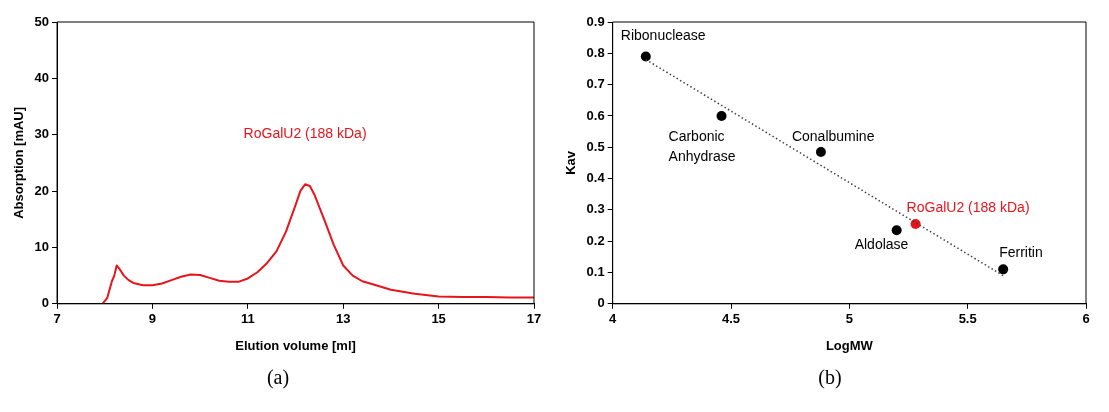 This screenshot has height=412, width=1109. What do you see at coordinates (596, 178) in the screenshot?
I see `y-tick-label: 0.4` at bounding box center [596, 178].